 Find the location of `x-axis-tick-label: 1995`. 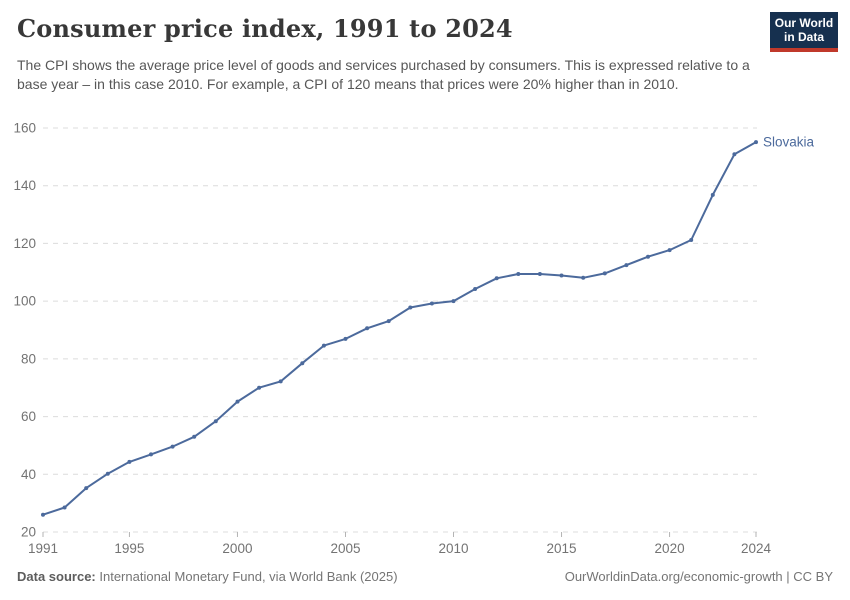

x-axis-tick-label: 1995 is located at coordinates (129, 548).